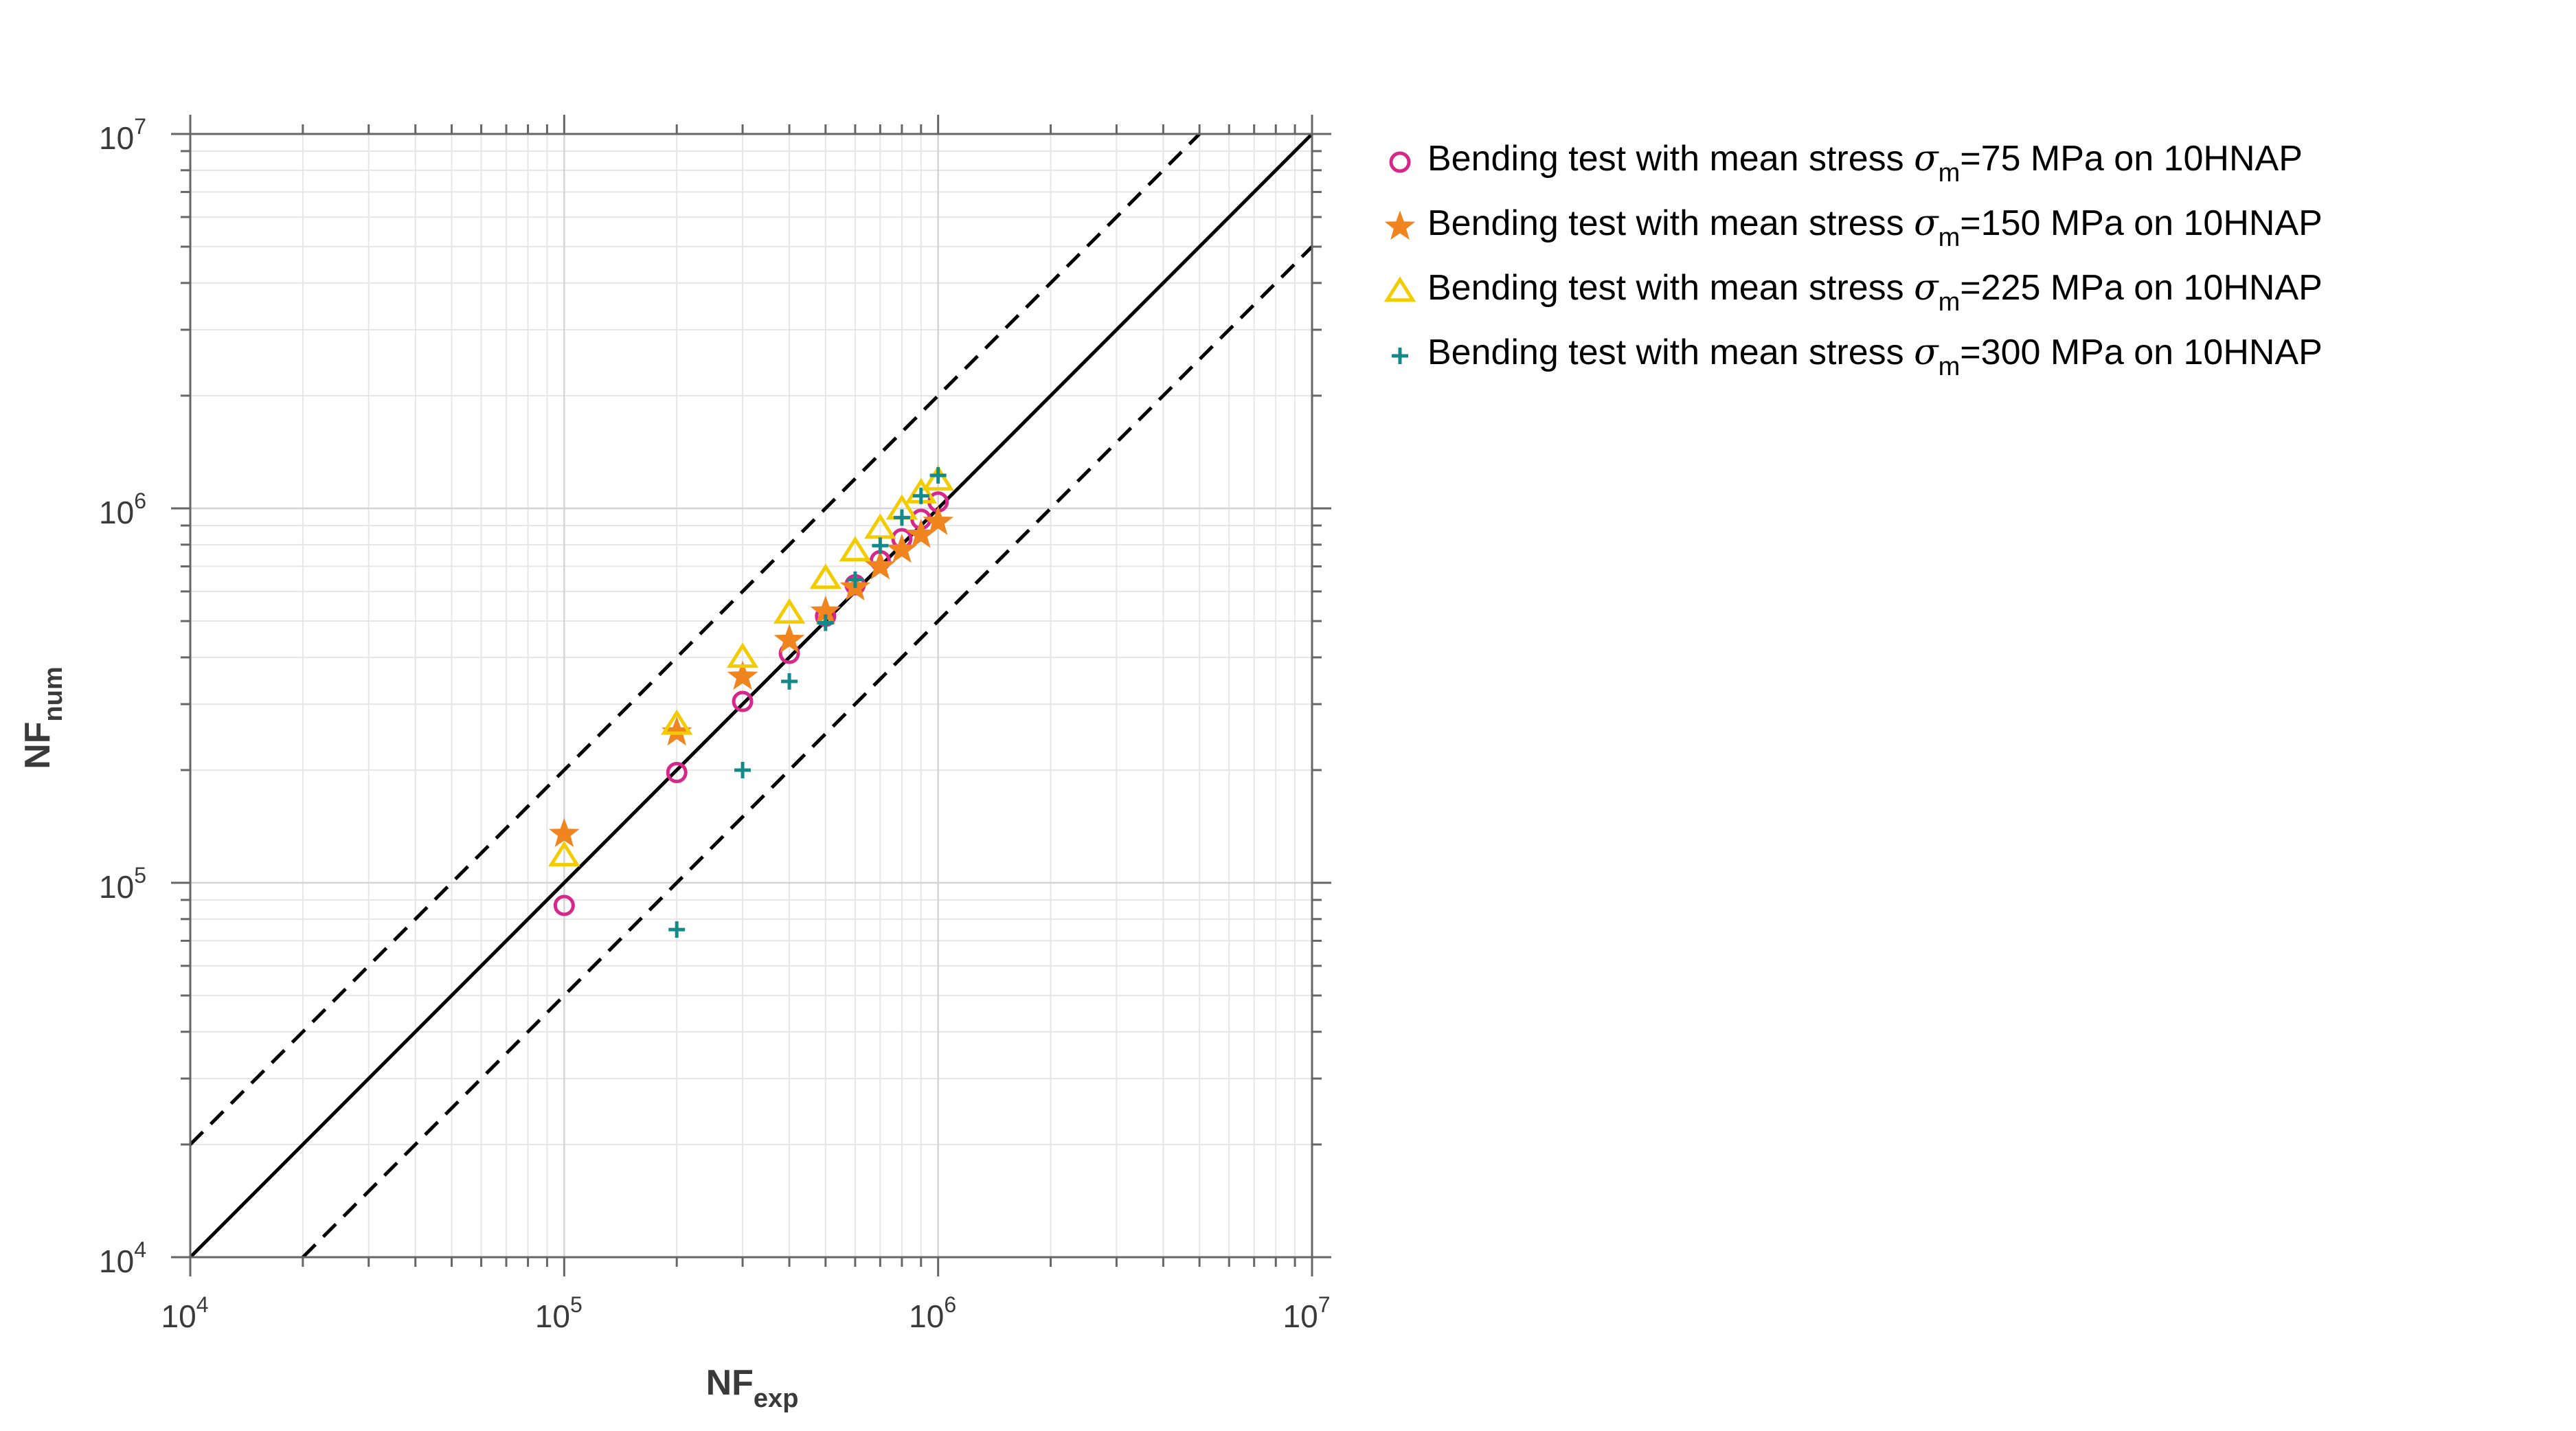  What do you see at coordinates (2141, 352) in the screenshot?
I see `legend-label-suffix: =300 MPa on 10HNAP` at bounding box center [2141, 352].